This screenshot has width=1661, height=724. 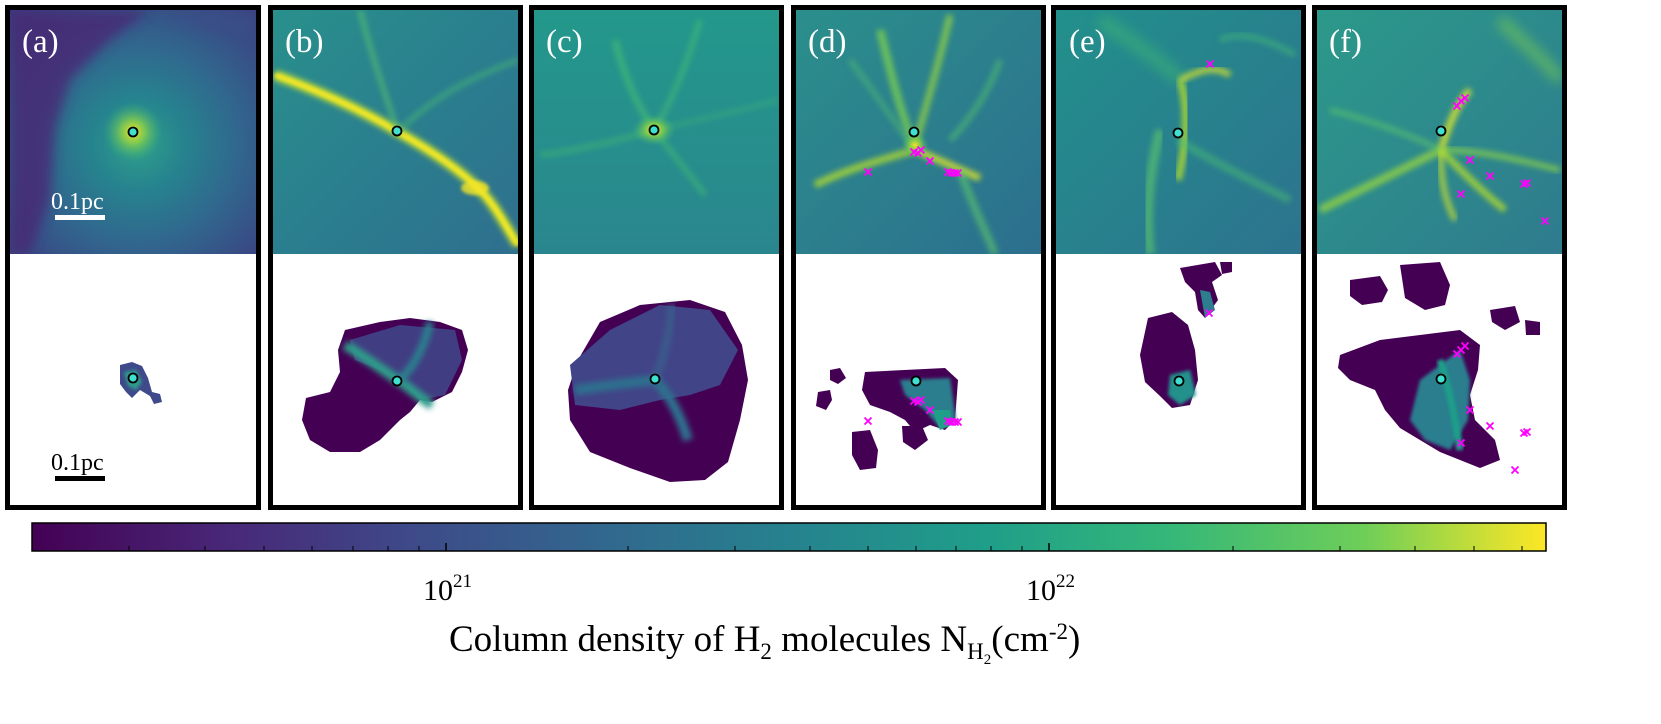 What do you see at coordinates (656, 257) in the screenshot?
I see `panel-c: (c)` at bounding box center [656, 257].